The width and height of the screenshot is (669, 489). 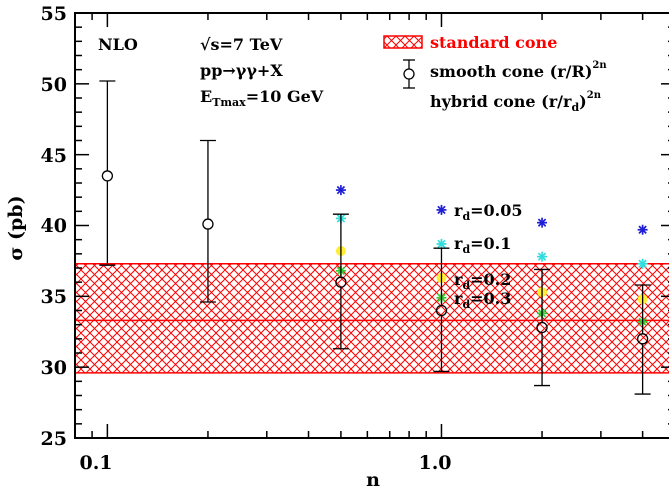 What do you see at coordinates (434, 463) in the screenshot?
I see `x-tick-label: 1.0` at bounding box center [434, 463].